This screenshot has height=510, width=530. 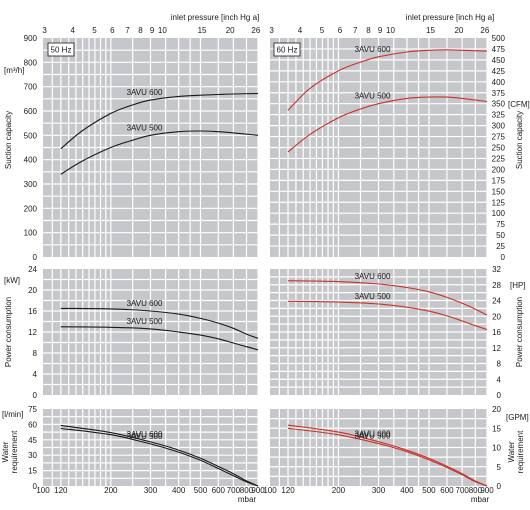 What do you see at coordinates (31, 160) in the screenshot?
I see `y-tick-left-capacity: 400` at bounding box center [31, 160].